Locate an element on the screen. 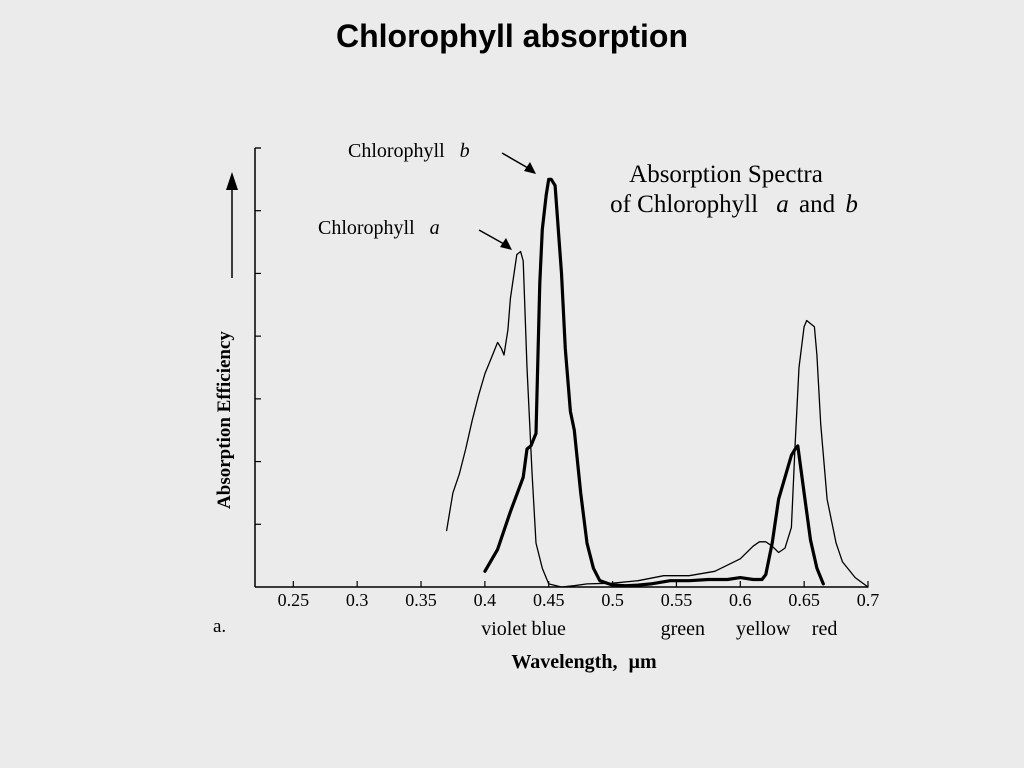 The width and height of the screenshot is (1024, 768). x-tick-label: 0.45 is located at coordinates (549, 600).